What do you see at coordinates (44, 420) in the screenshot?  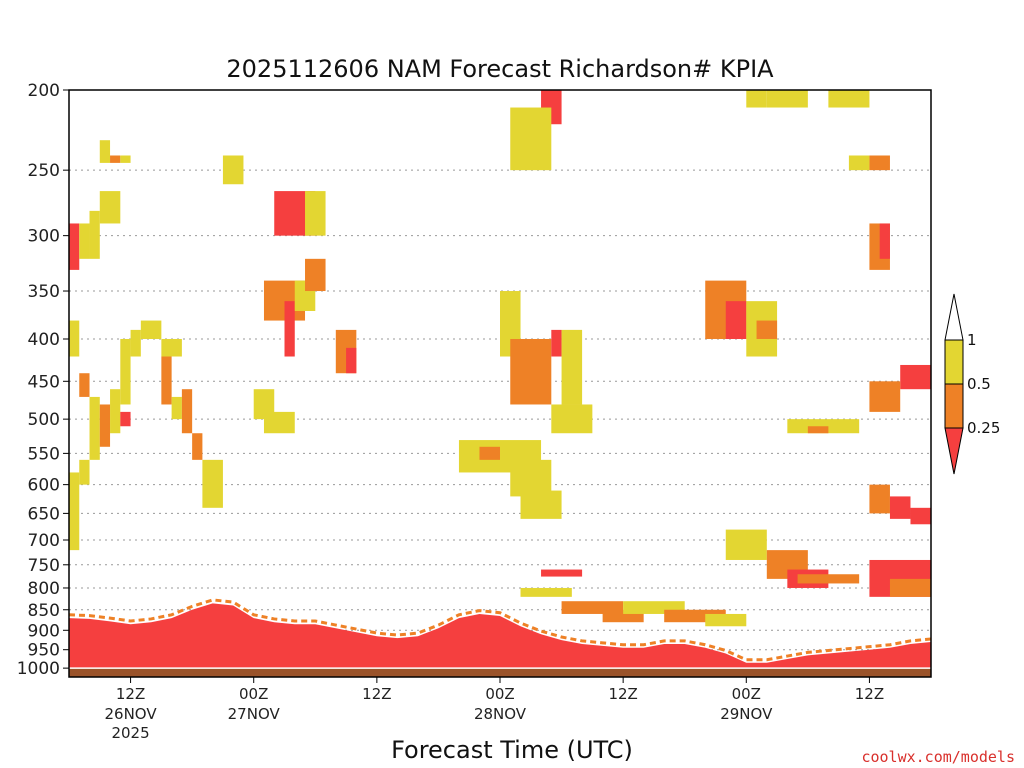 I see `y-tick-label: 500` at bounding box center [44, 420].